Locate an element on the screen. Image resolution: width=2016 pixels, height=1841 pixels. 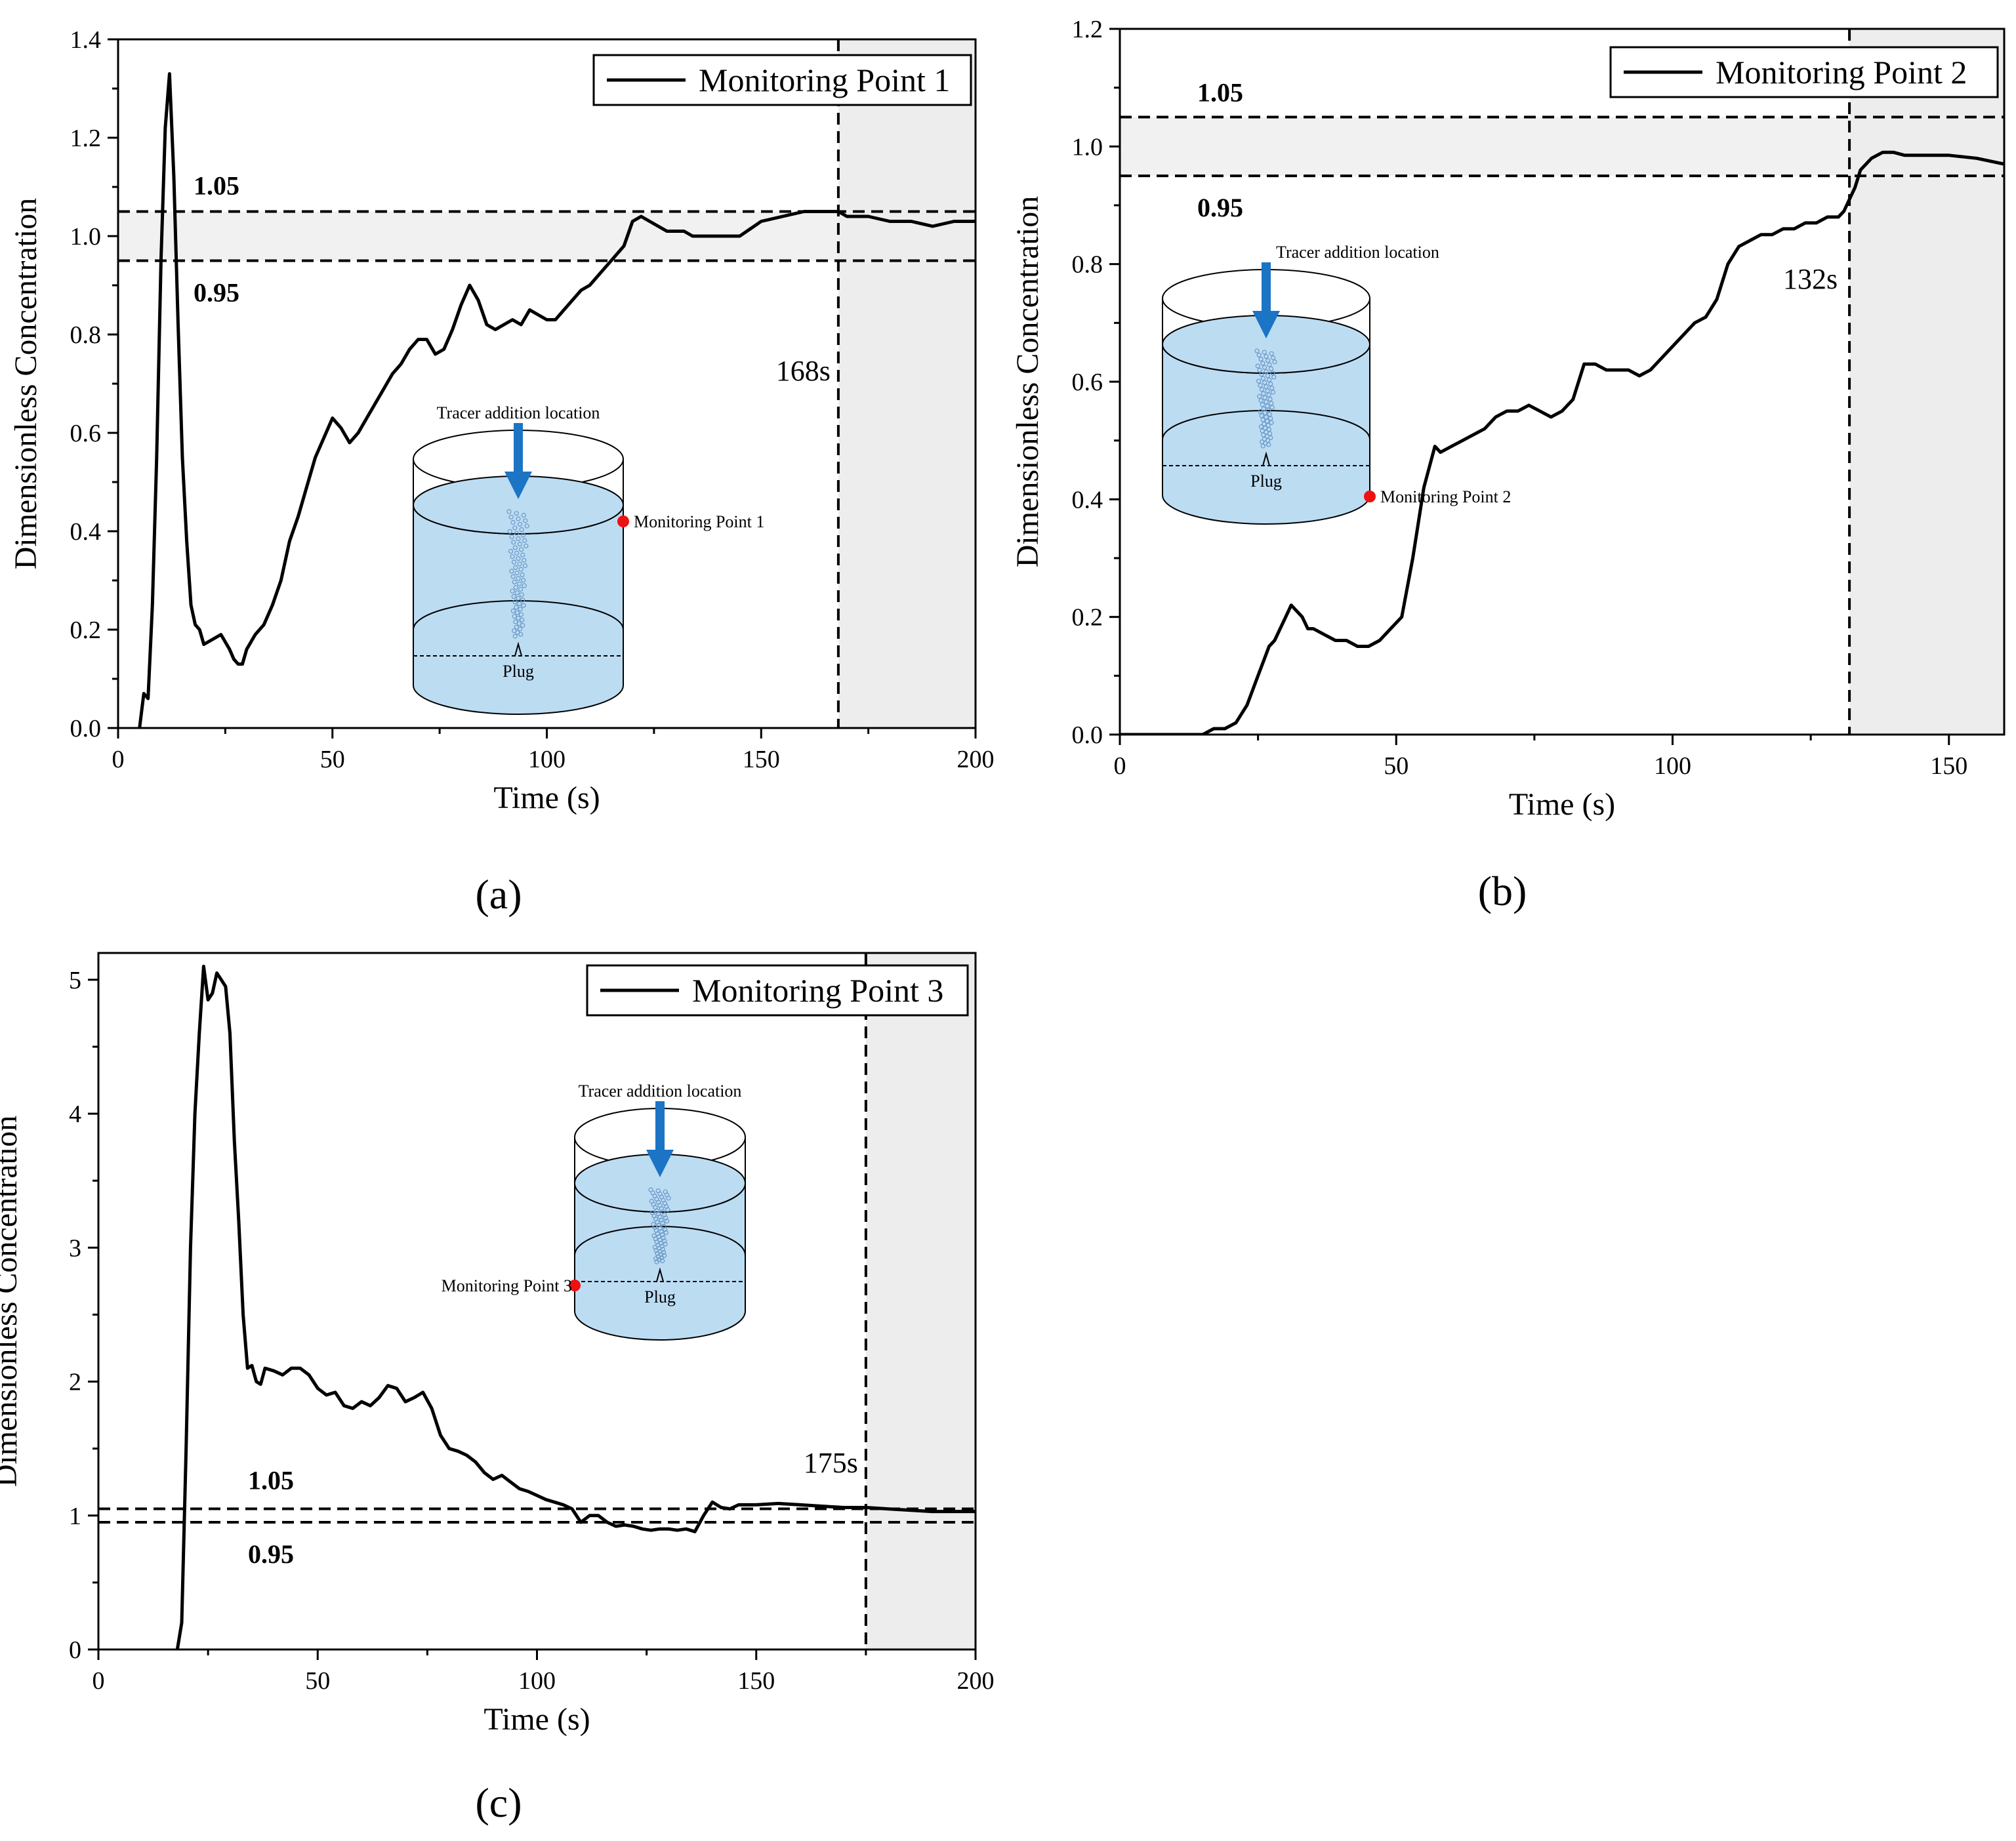
y-tick-label: 0 is located at coordinates (75, 1650).